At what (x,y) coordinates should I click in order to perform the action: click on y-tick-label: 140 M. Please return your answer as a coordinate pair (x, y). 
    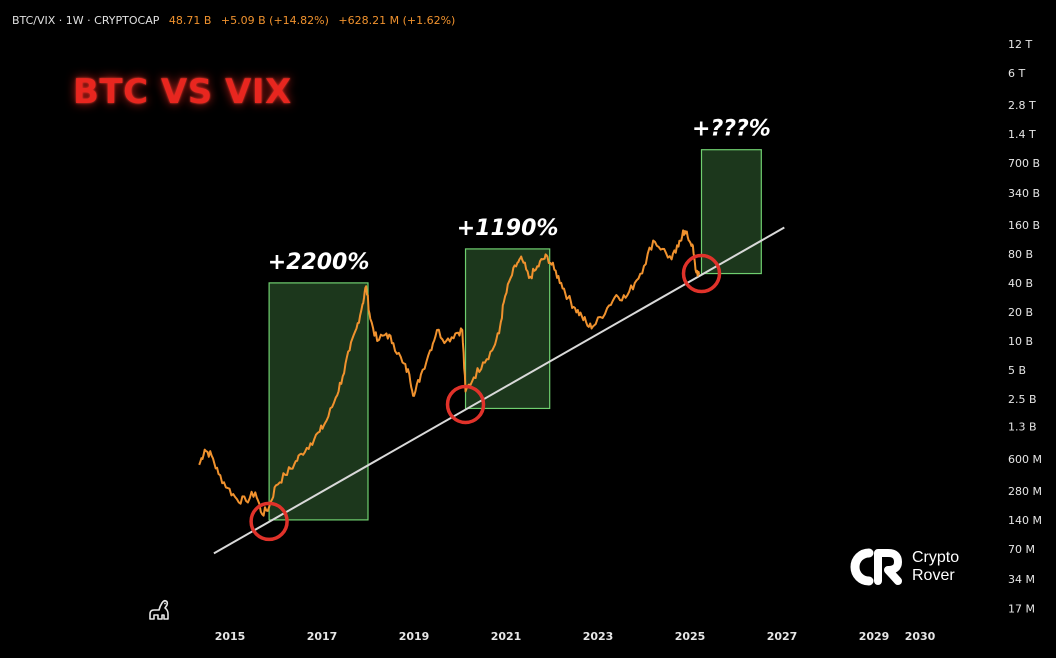
    Looking at the image, I should click on (1025, 520).